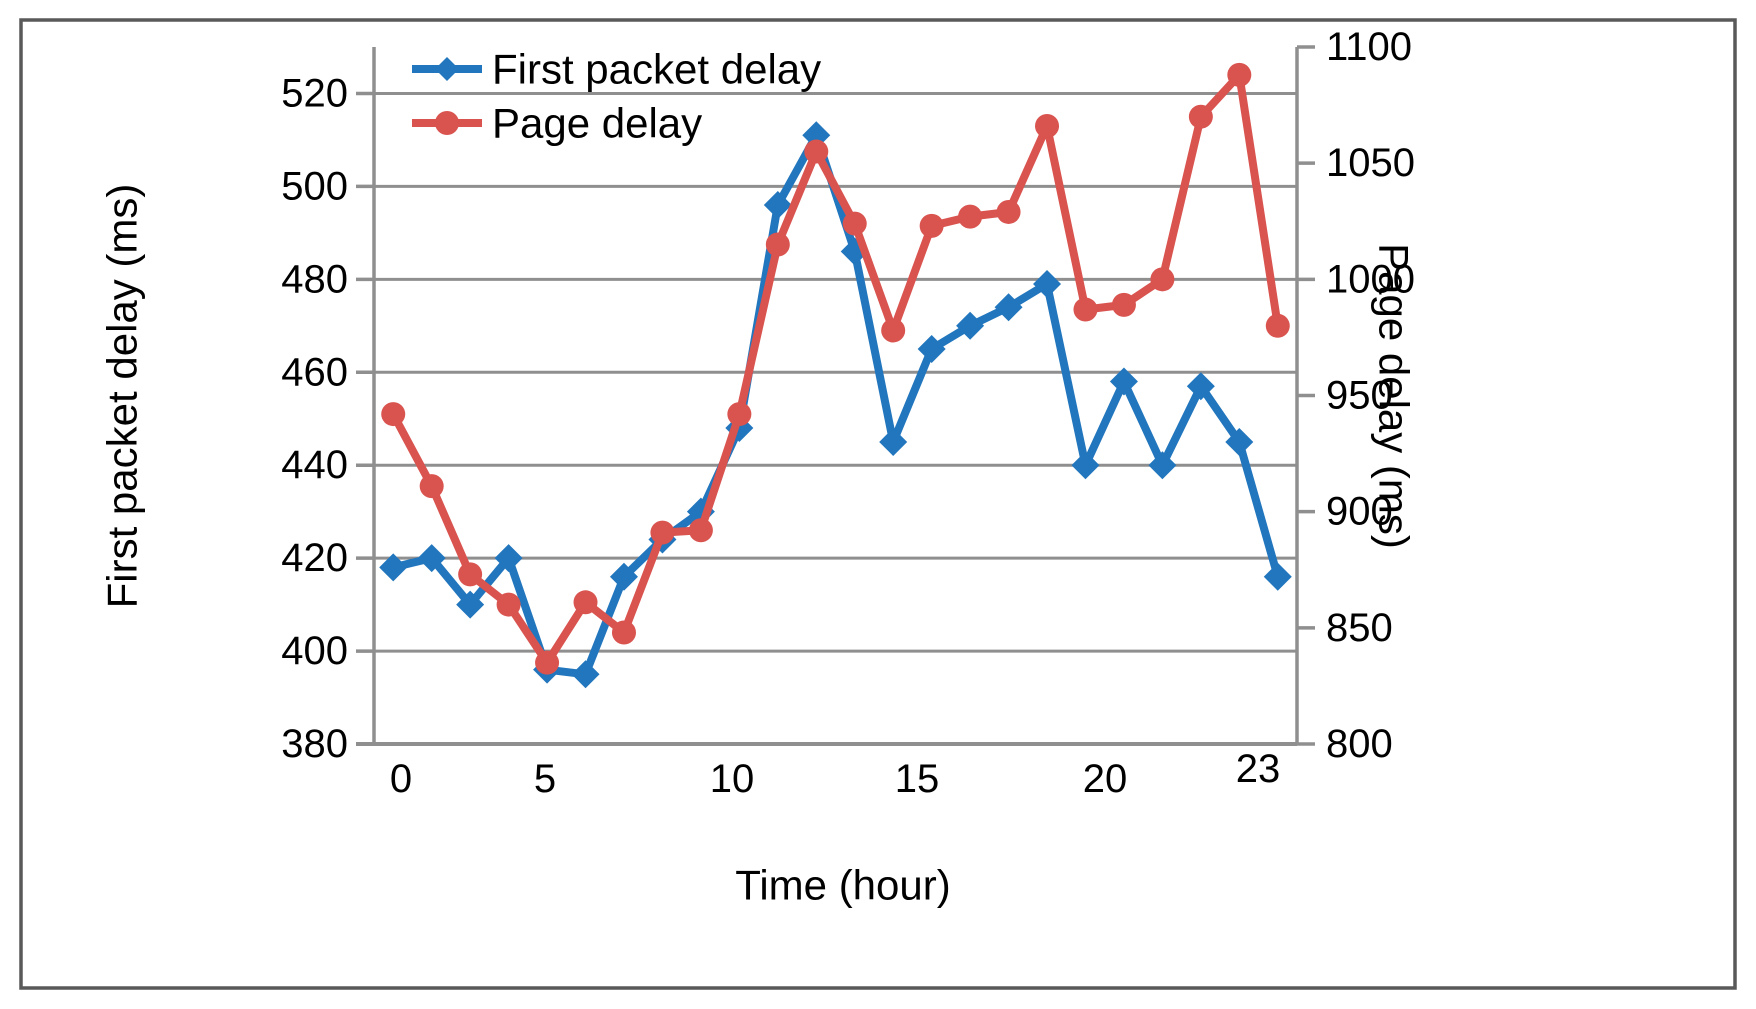 The width and height of the screenshot is (1756, 1009). What do you see at coordinates (1258, 769) in the screenshot?
I see `x-axis-tick-label: 23` at bounding box center [1258, 769].